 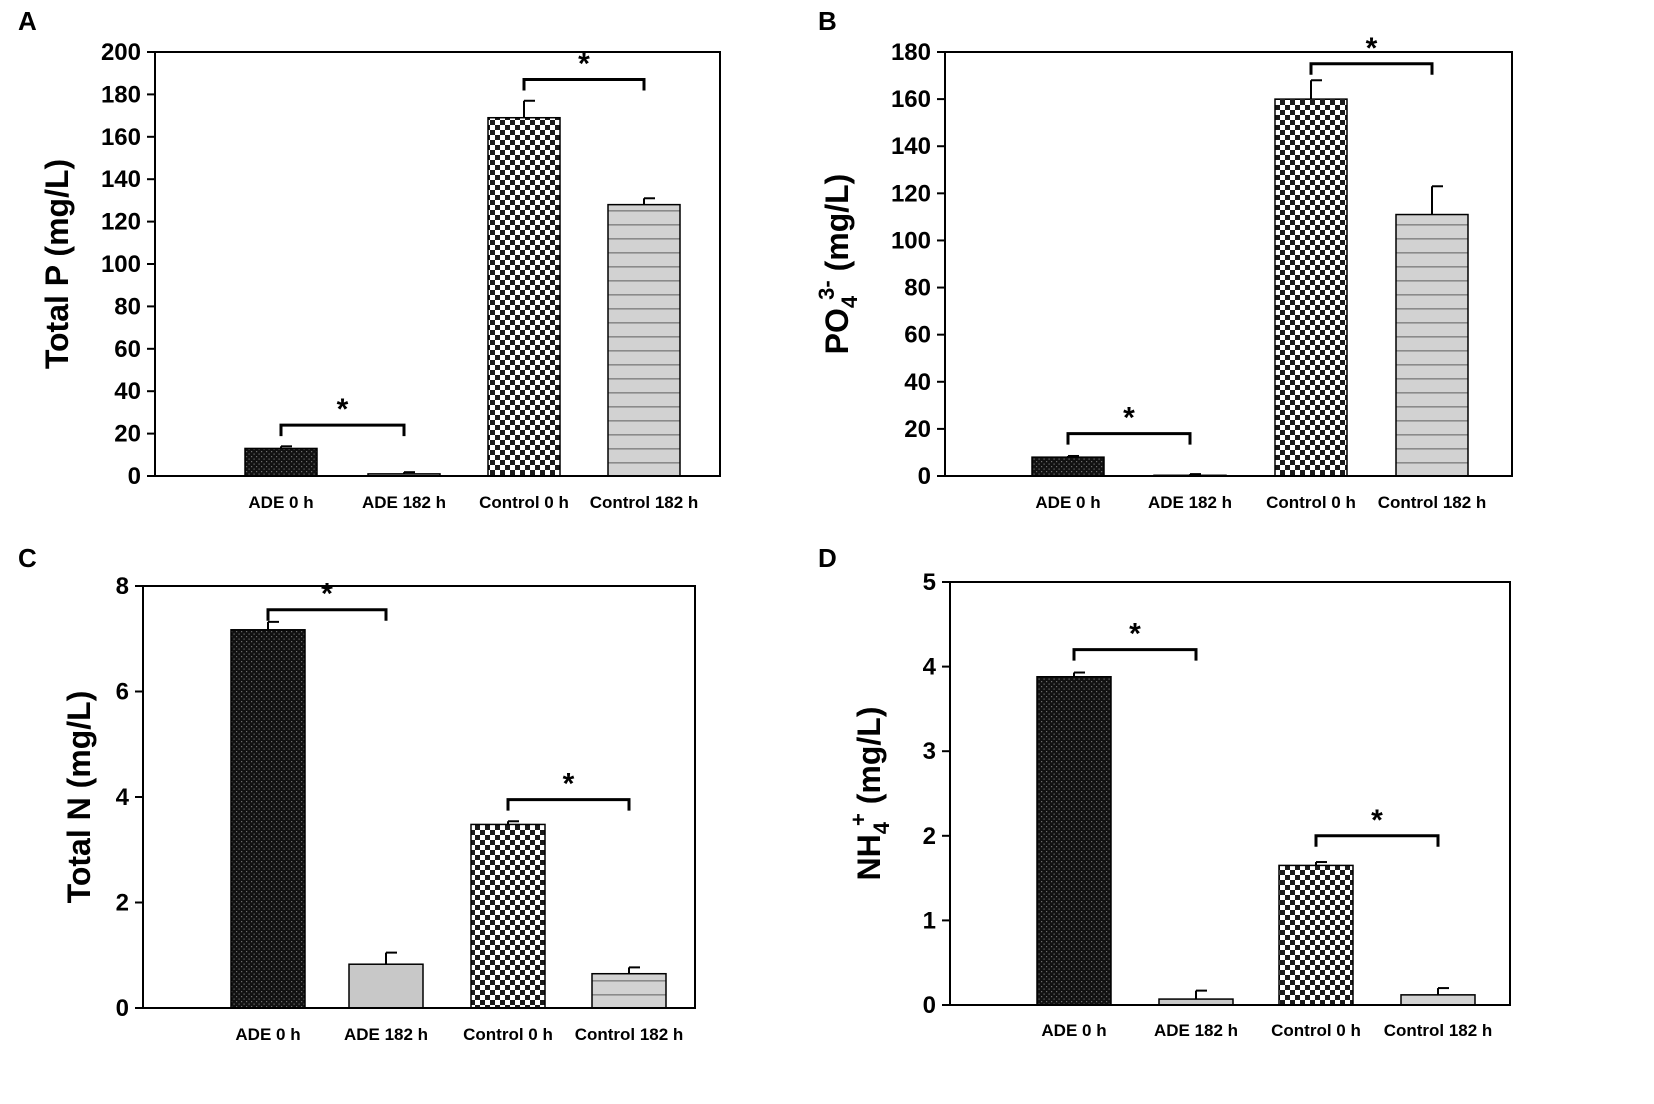 What do you see at coordinates (57, 264) in the screenshot?
I see `y-axis-label: Total P (mg/L)` at bounding box center [57, 264].